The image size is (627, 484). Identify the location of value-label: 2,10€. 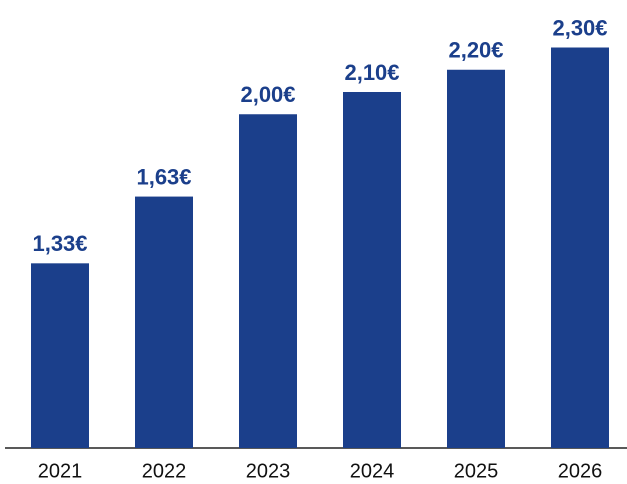
(371, 72).